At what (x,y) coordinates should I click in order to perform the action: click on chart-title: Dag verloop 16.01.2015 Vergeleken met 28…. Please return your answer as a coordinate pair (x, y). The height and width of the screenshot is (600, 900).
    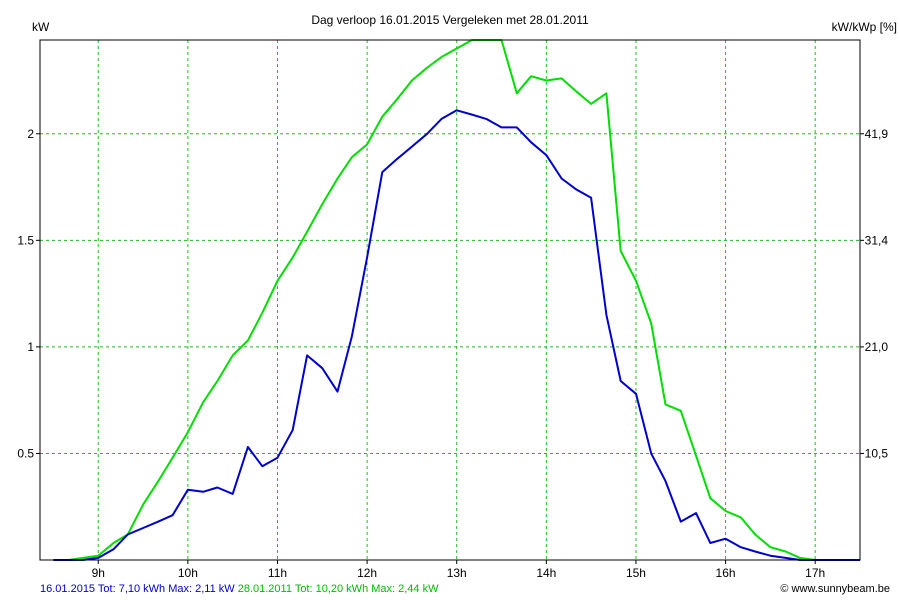
    Looking at the image, I should click on (450, 20).